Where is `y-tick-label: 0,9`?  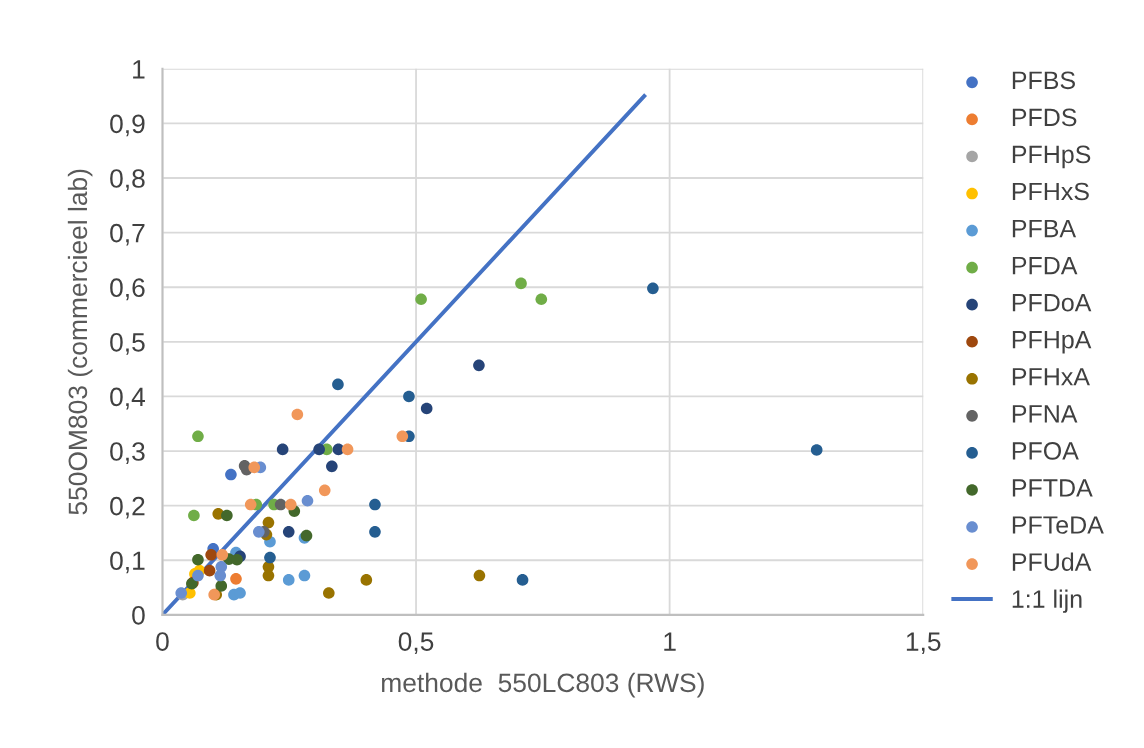 y-tick-label: 0,9 is located at coordinates (127, 125).